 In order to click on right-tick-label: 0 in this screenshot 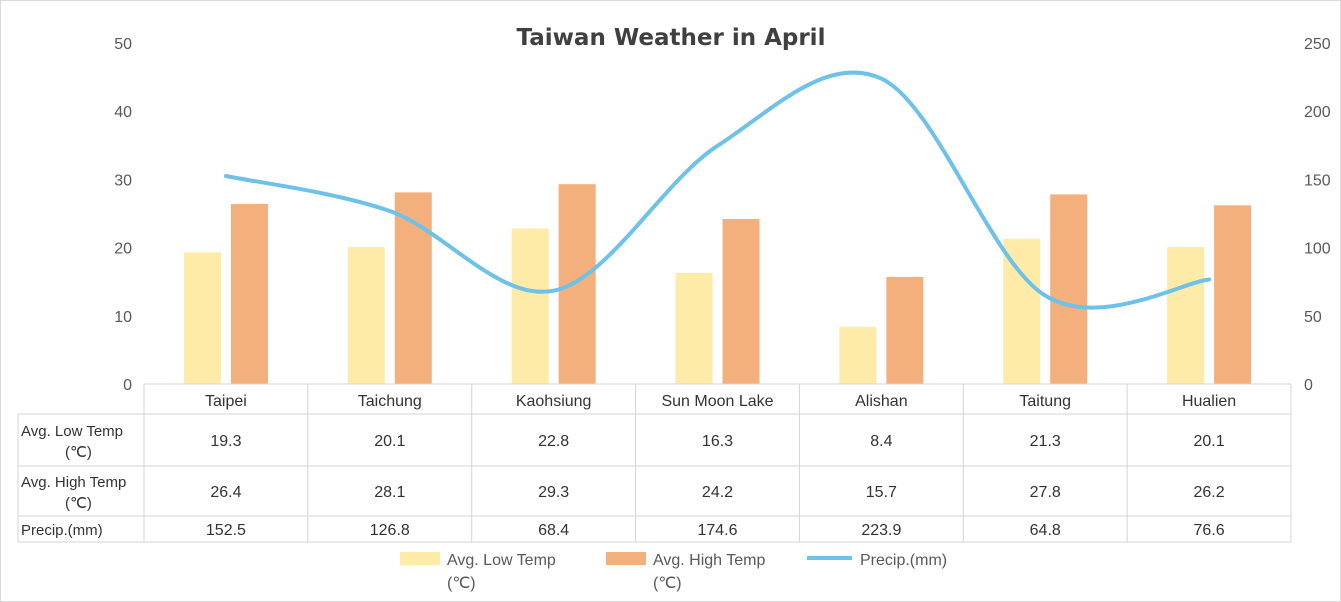, I will do `click(1308, 385)`.